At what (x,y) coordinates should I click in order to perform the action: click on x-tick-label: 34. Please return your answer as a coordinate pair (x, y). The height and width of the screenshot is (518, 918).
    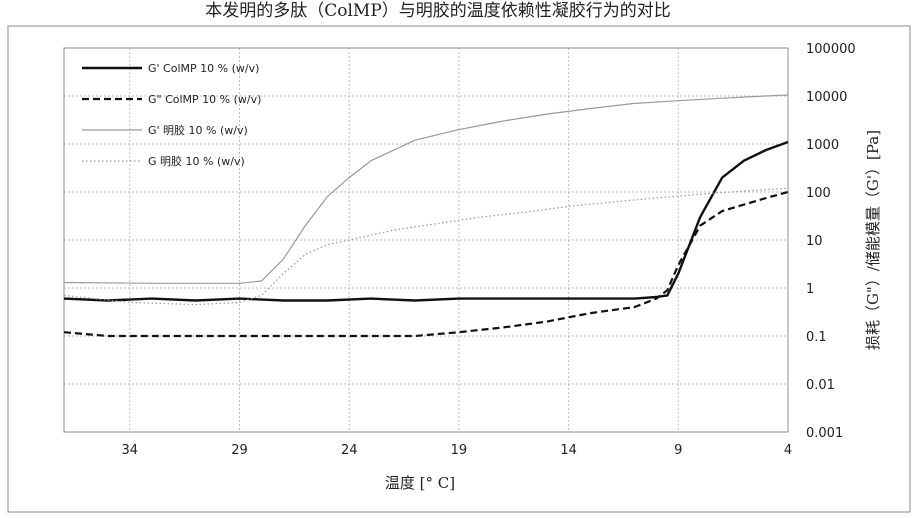
    Looking at the image, I should click on (130, 450).